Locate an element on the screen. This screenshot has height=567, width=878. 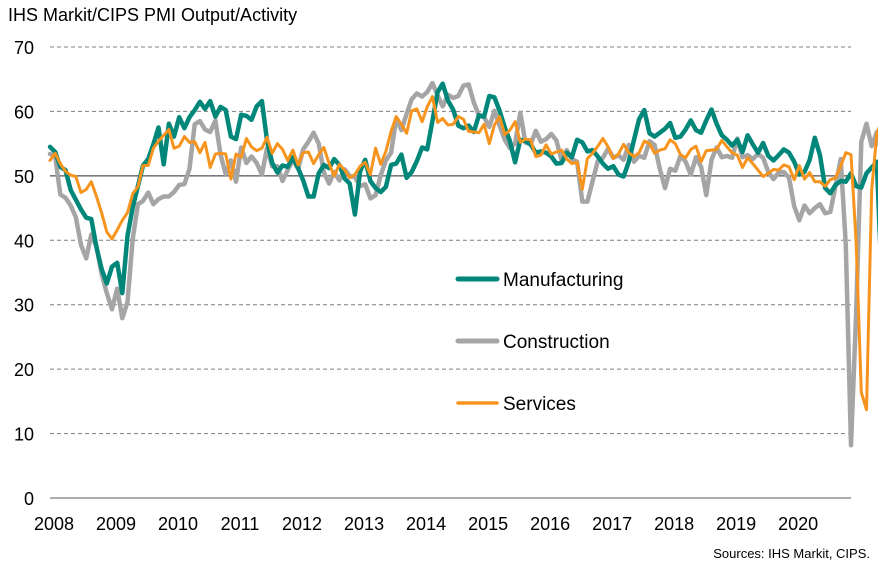
legend-label-services: Services is located at coordinates (539, 404).